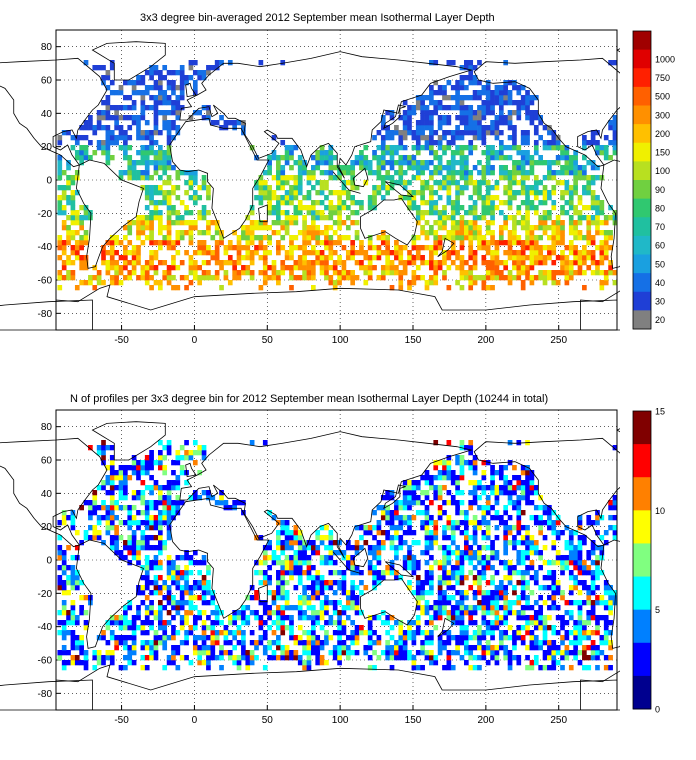  What do you see at coordinates (662, 115) in the screenshot?
I see `chart1-colorbar-label-11: 300` at bounding box center [662, 115].